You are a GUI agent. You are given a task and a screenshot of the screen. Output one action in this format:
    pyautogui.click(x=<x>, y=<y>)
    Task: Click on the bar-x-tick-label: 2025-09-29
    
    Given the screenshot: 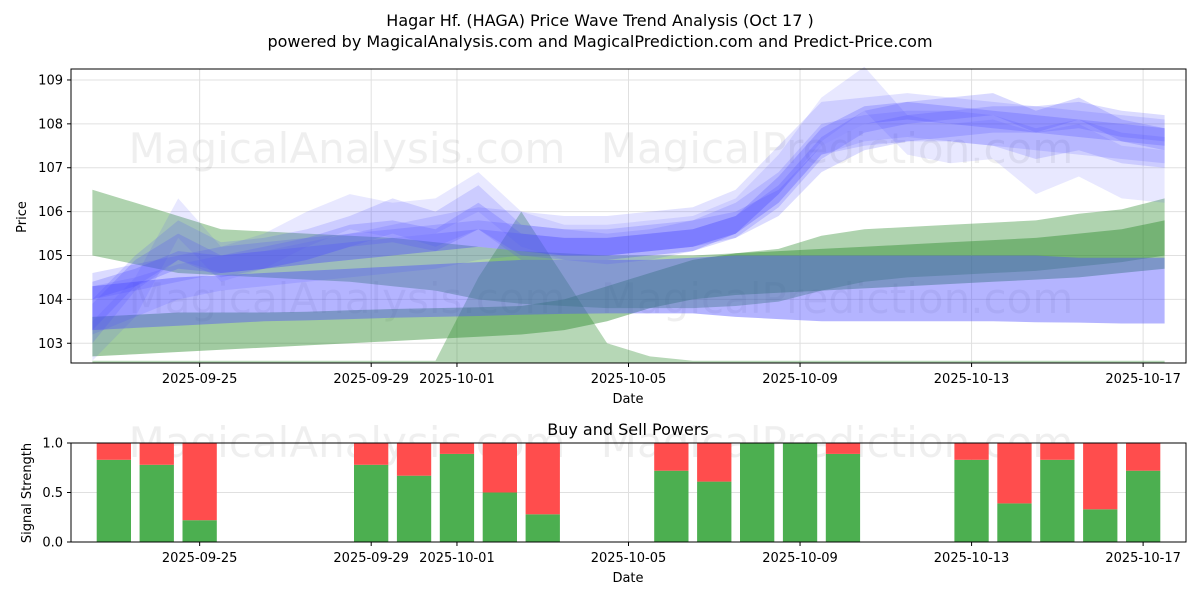 What is the action you would take?
    pyautogui.click(x=371, y=558)
    